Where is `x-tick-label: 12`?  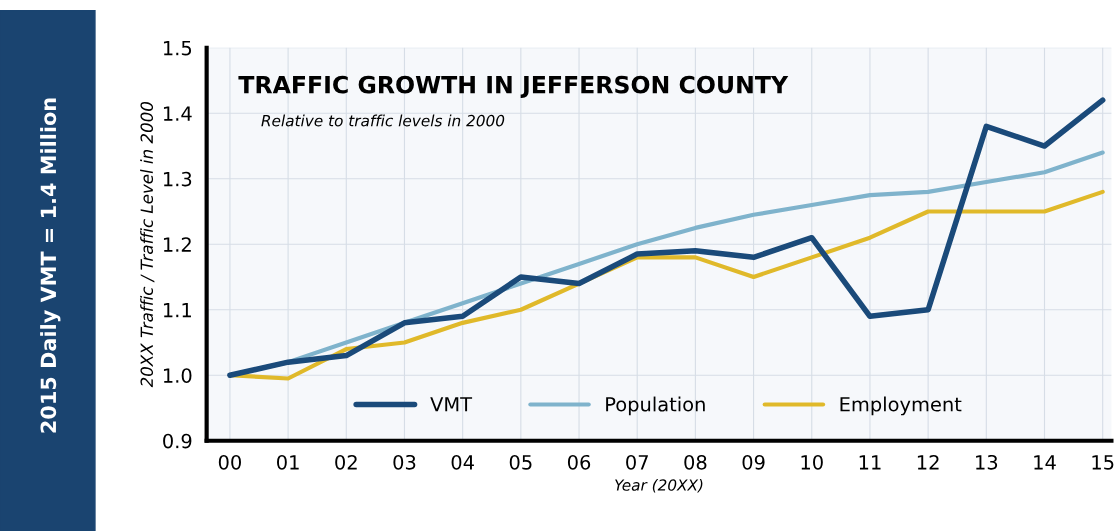
x-tick-label: 12 is located at coordinates (928, 462).